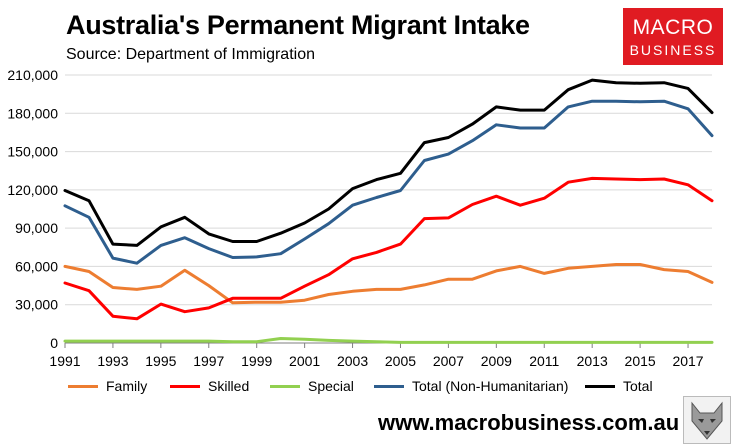  Describe the element at coordinates (619, 386) in the screenshot. I see `legend-item: Total` at that location.